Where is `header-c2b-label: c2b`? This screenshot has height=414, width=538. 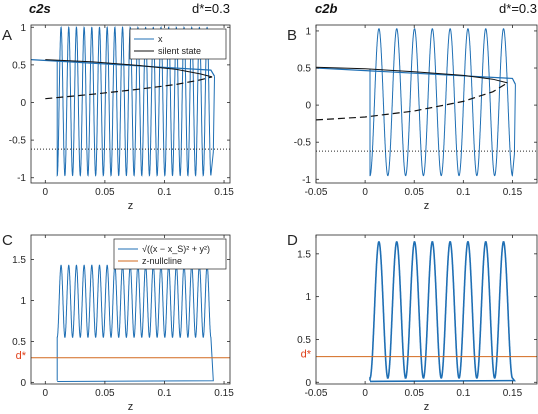 header-c2b-label: c2b is located at coordinates (326, 8).